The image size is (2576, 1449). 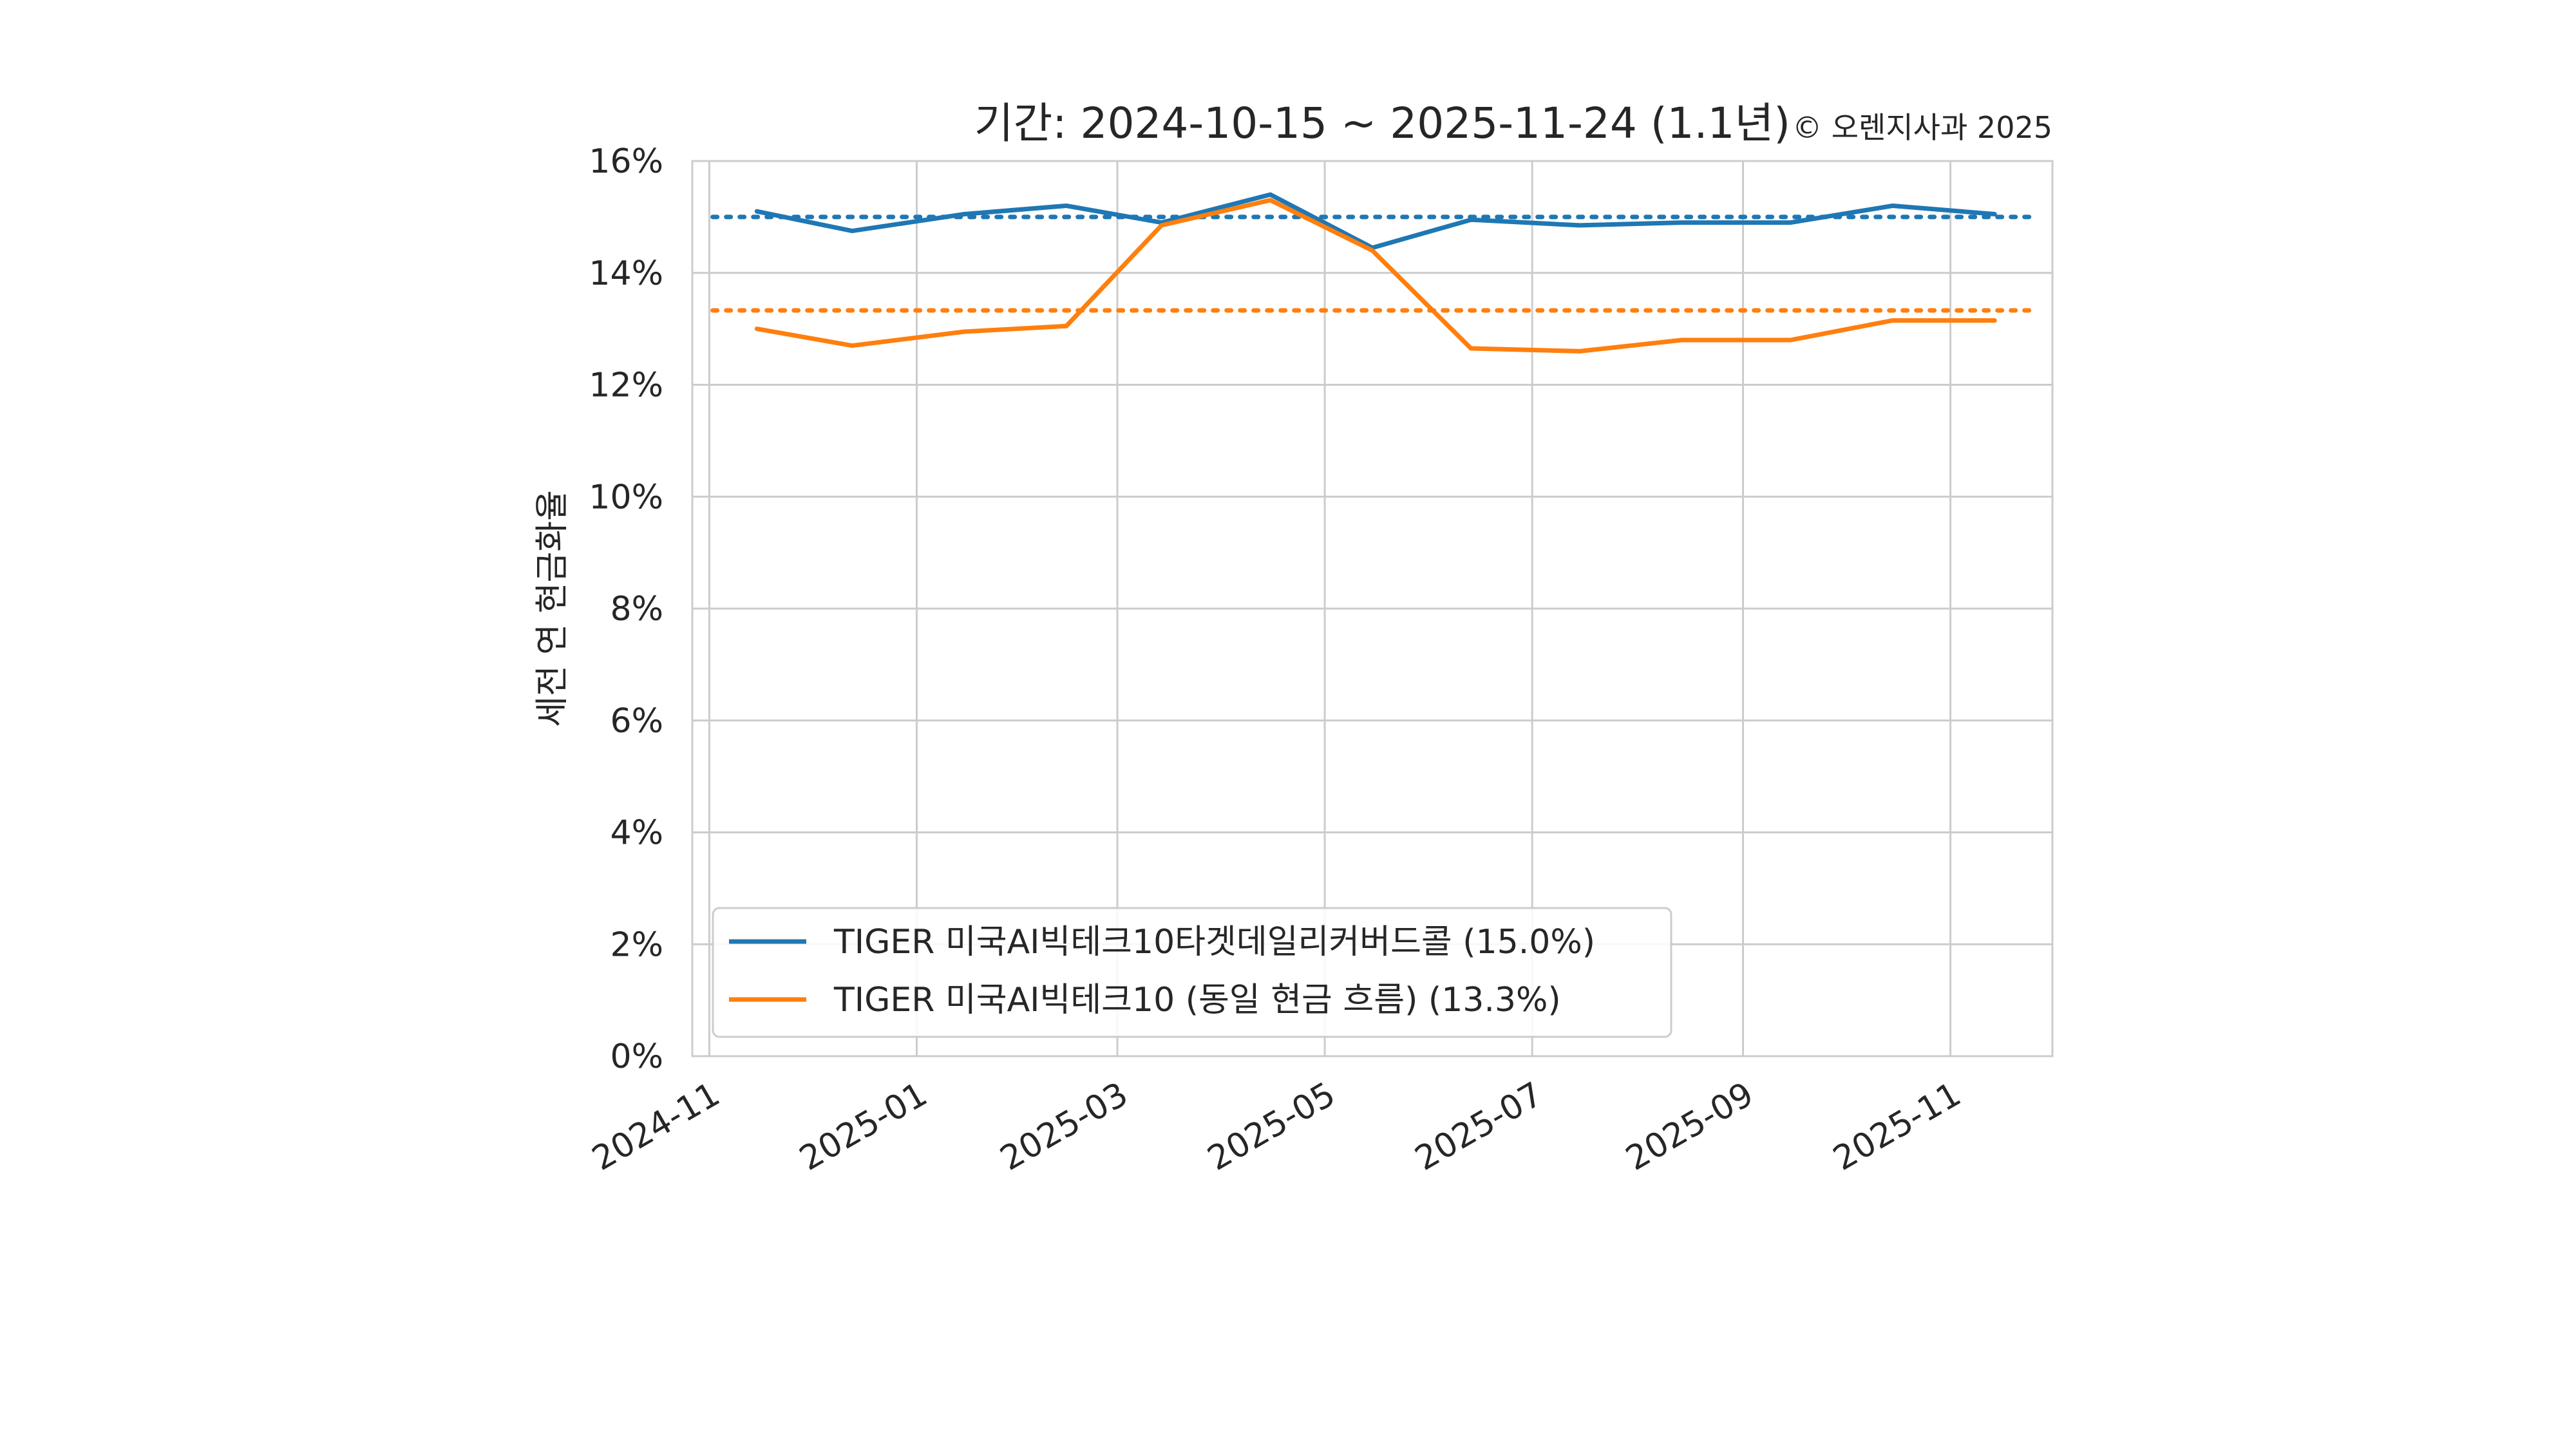 What do you see at coordinates (1271, 1127) in the screenshot?
I see `x-tick-label: 2025-05` at bounding box center [1271, 1127].